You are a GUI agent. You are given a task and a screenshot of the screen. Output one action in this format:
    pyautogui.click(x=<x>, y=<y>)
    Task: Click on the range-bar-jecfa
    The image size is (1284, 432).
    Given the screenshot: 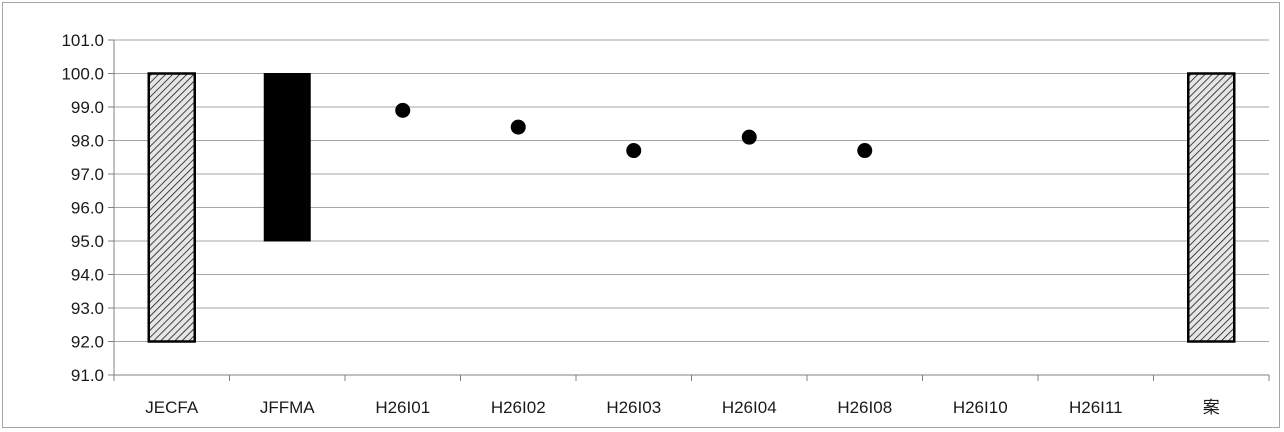 What is the action you would take?
    pyautogui.click(x=171, y=207)
    